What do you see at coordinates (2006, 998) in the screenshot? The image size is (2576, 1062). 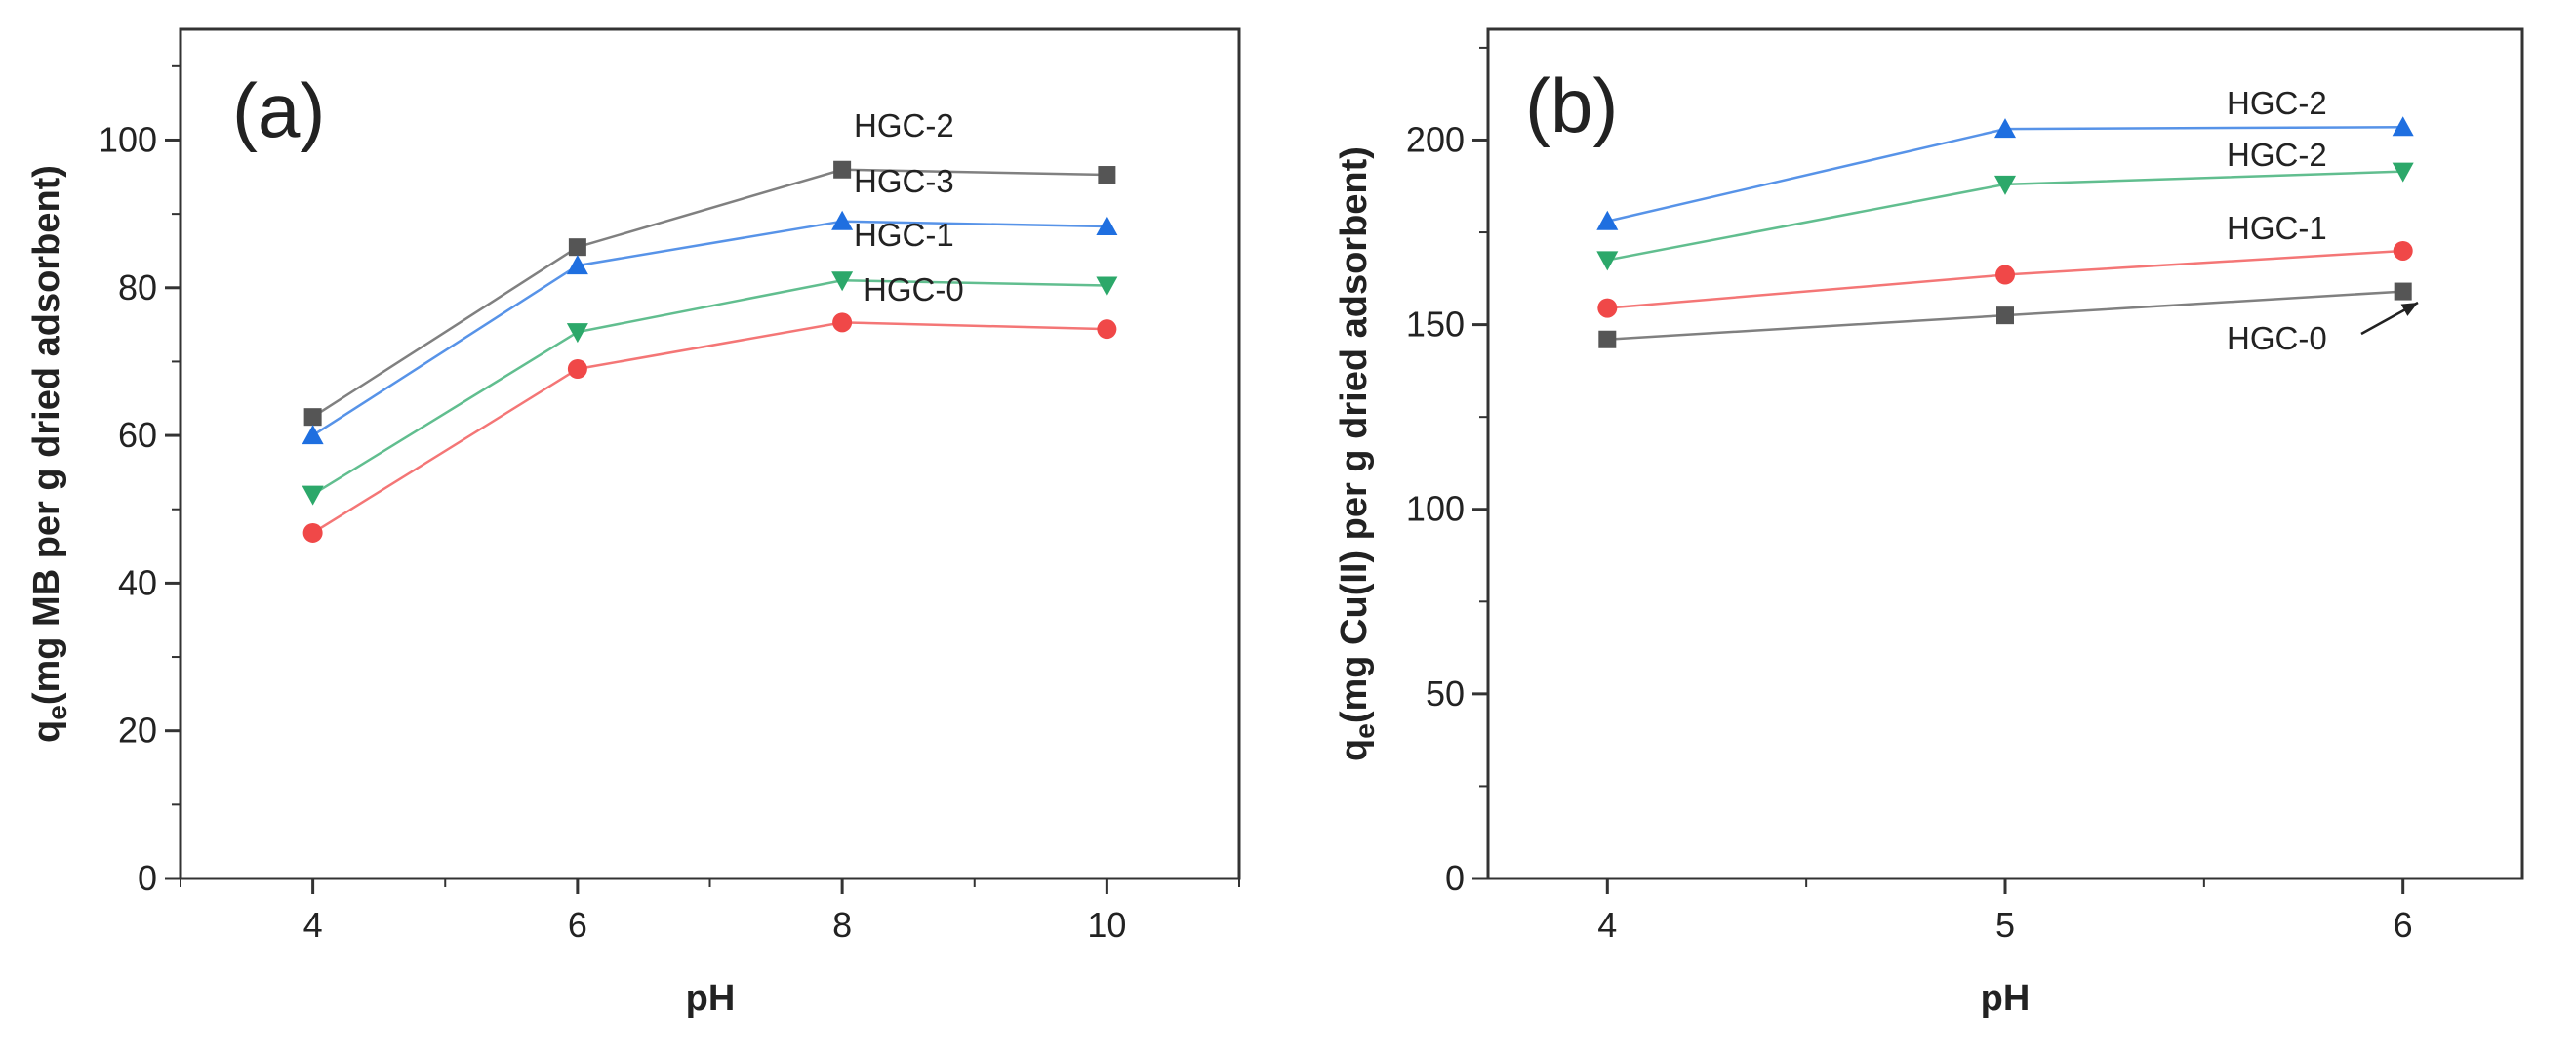 I see `x-axis-title-b: pH` at bounding box center [2006, 998].